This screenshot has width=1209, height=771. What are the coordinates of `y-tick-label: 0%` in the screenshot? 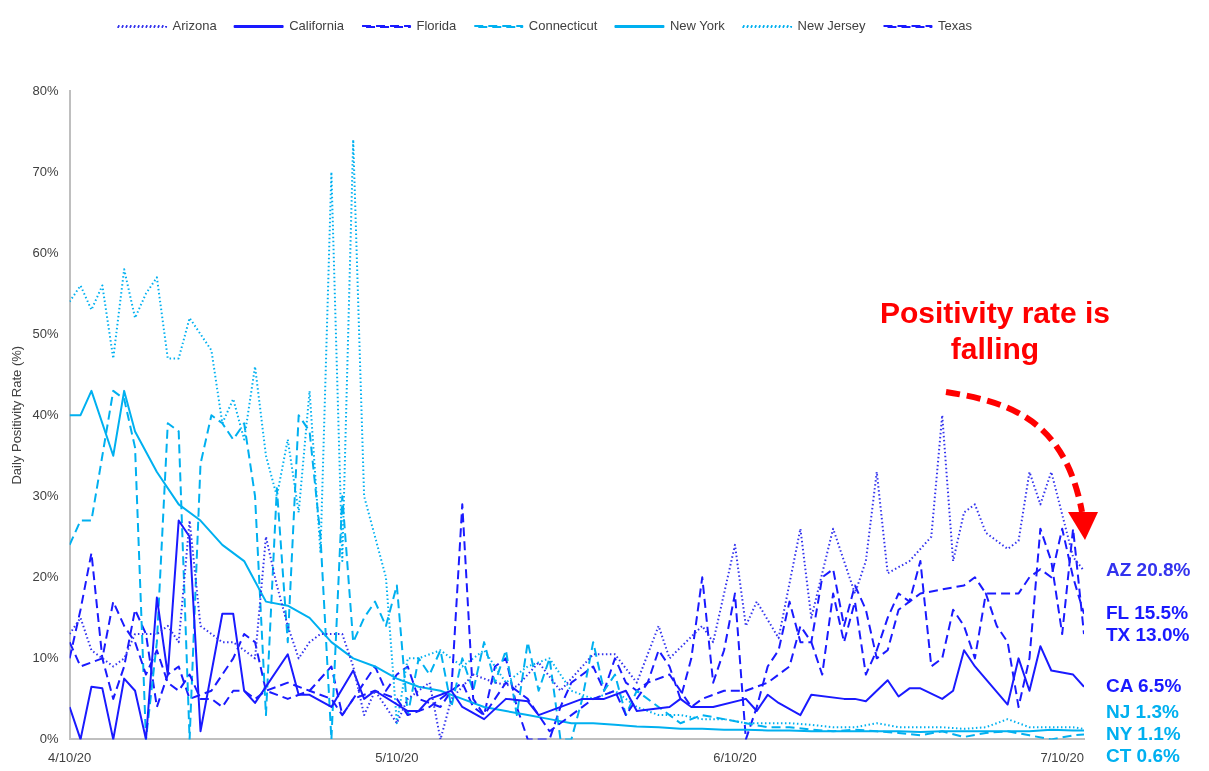 It's located at (49, 738).